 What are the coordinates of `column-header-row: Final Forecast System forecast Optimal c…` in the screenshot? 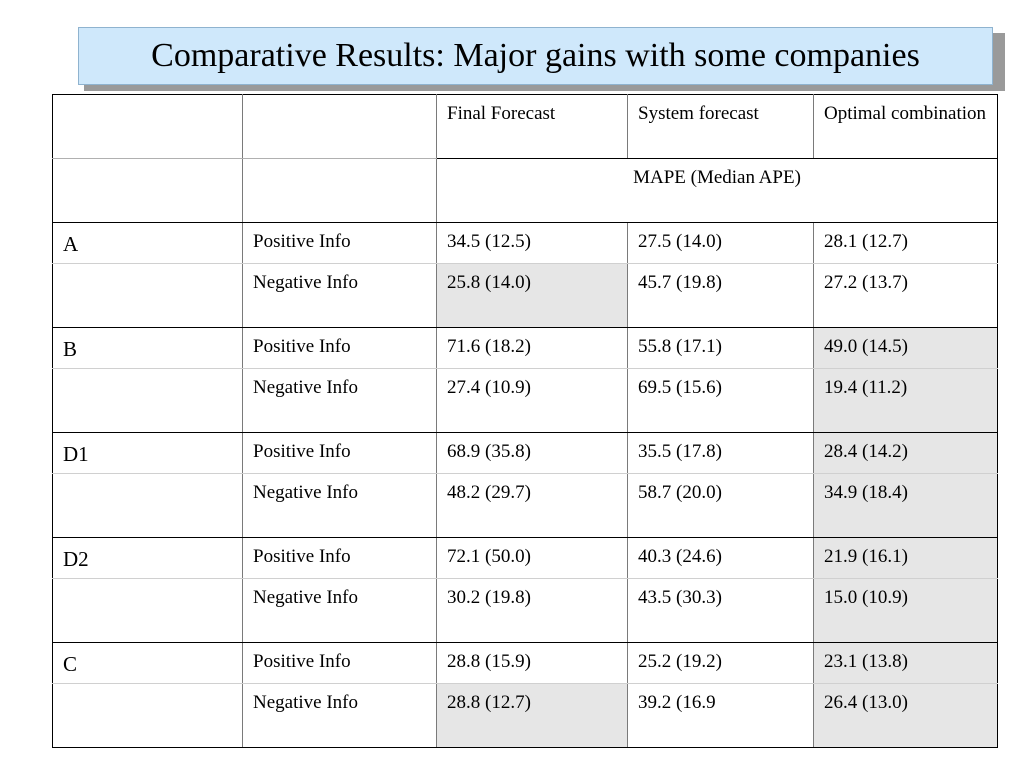 It's located at (525, 126).